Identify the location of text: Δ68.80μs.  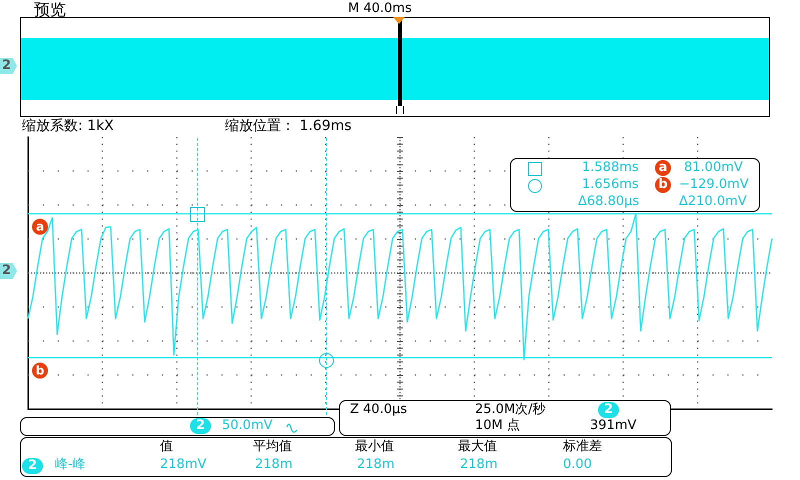
(609, 202).